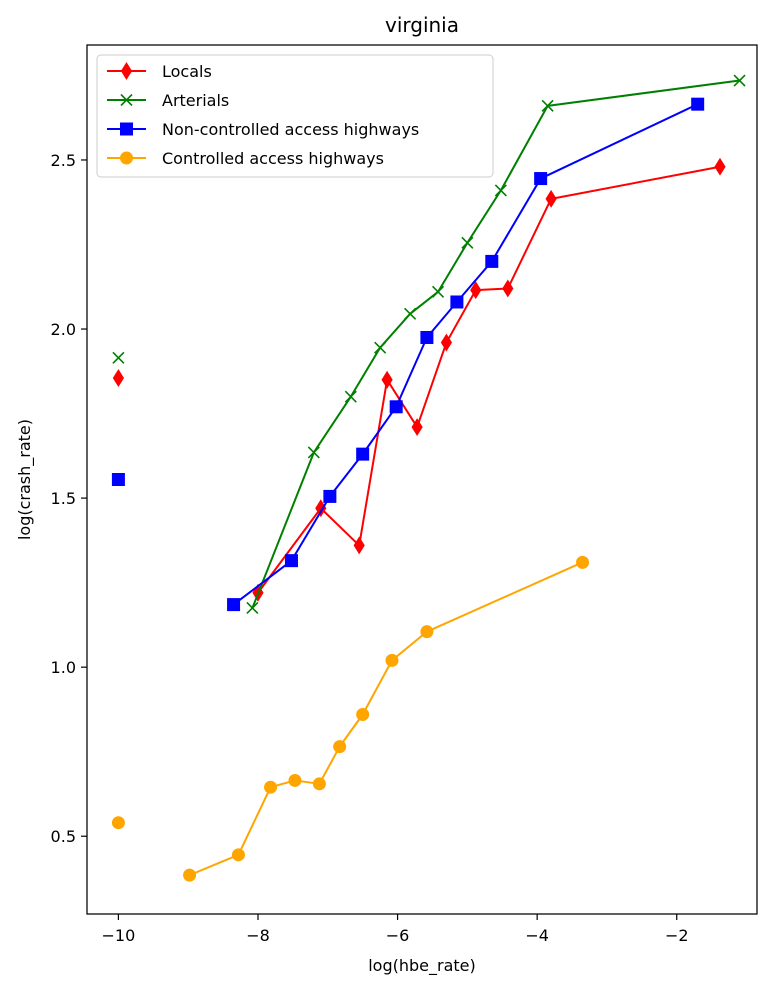 The image size is (772, 990). Describe the element at coordinates (677, 935) in the screenshot. I see `x-tick-label: −2` at that location.